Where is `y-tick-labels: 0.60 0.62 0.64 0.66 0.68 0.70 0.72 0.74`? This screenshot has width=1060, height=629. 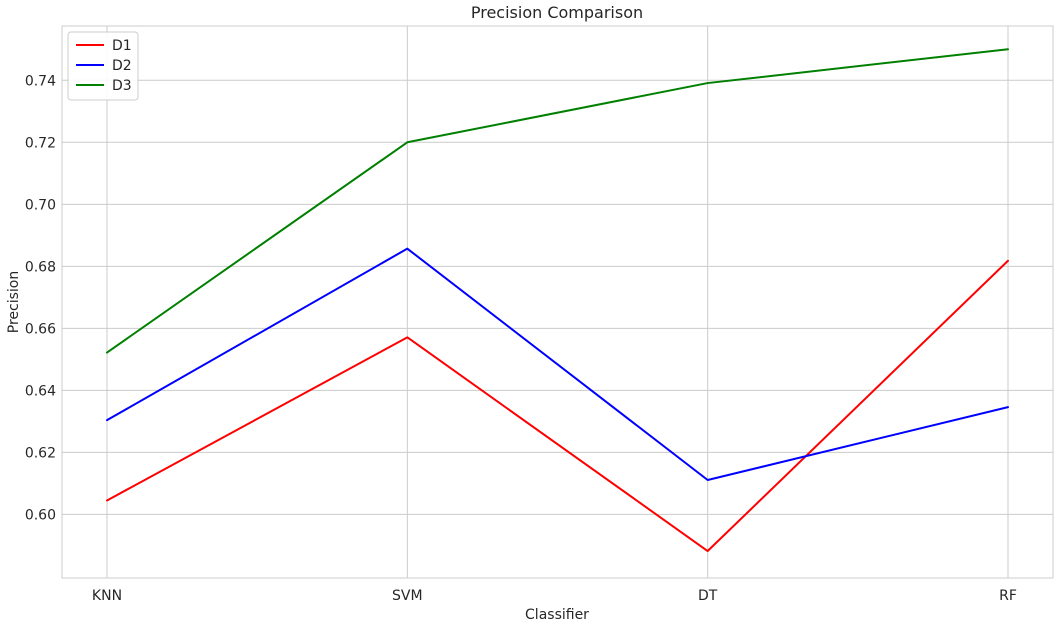
y-tick-labels: 0.60 0.62 0.64 0.66 0.68 0.70 0.72 0.74 is located at coordinates (40, 298).